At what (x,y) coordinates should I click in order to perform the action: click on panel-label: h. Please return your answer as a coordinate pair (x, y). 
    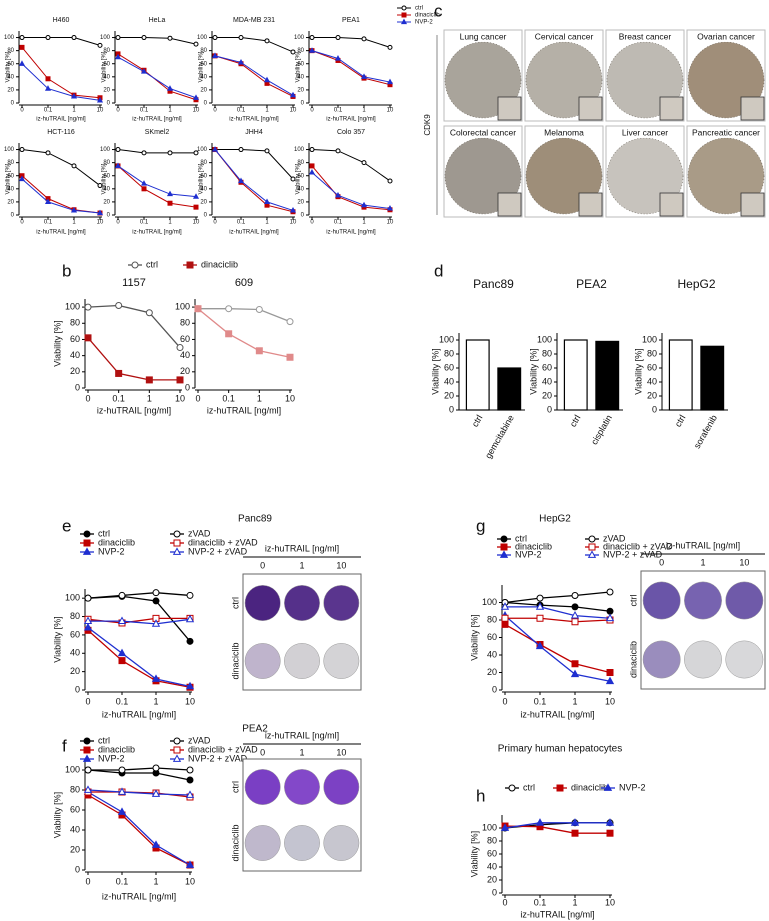
    Looking at the image, I should click on (480, 795).